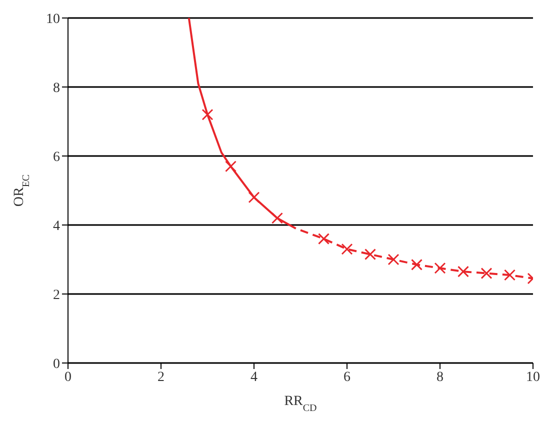 This screenshot has height=447, width=558. What do you see at coordinates (56, 226) in the screenshot?
I see `y-tick-label: 4` at bounding box center [56, 226].